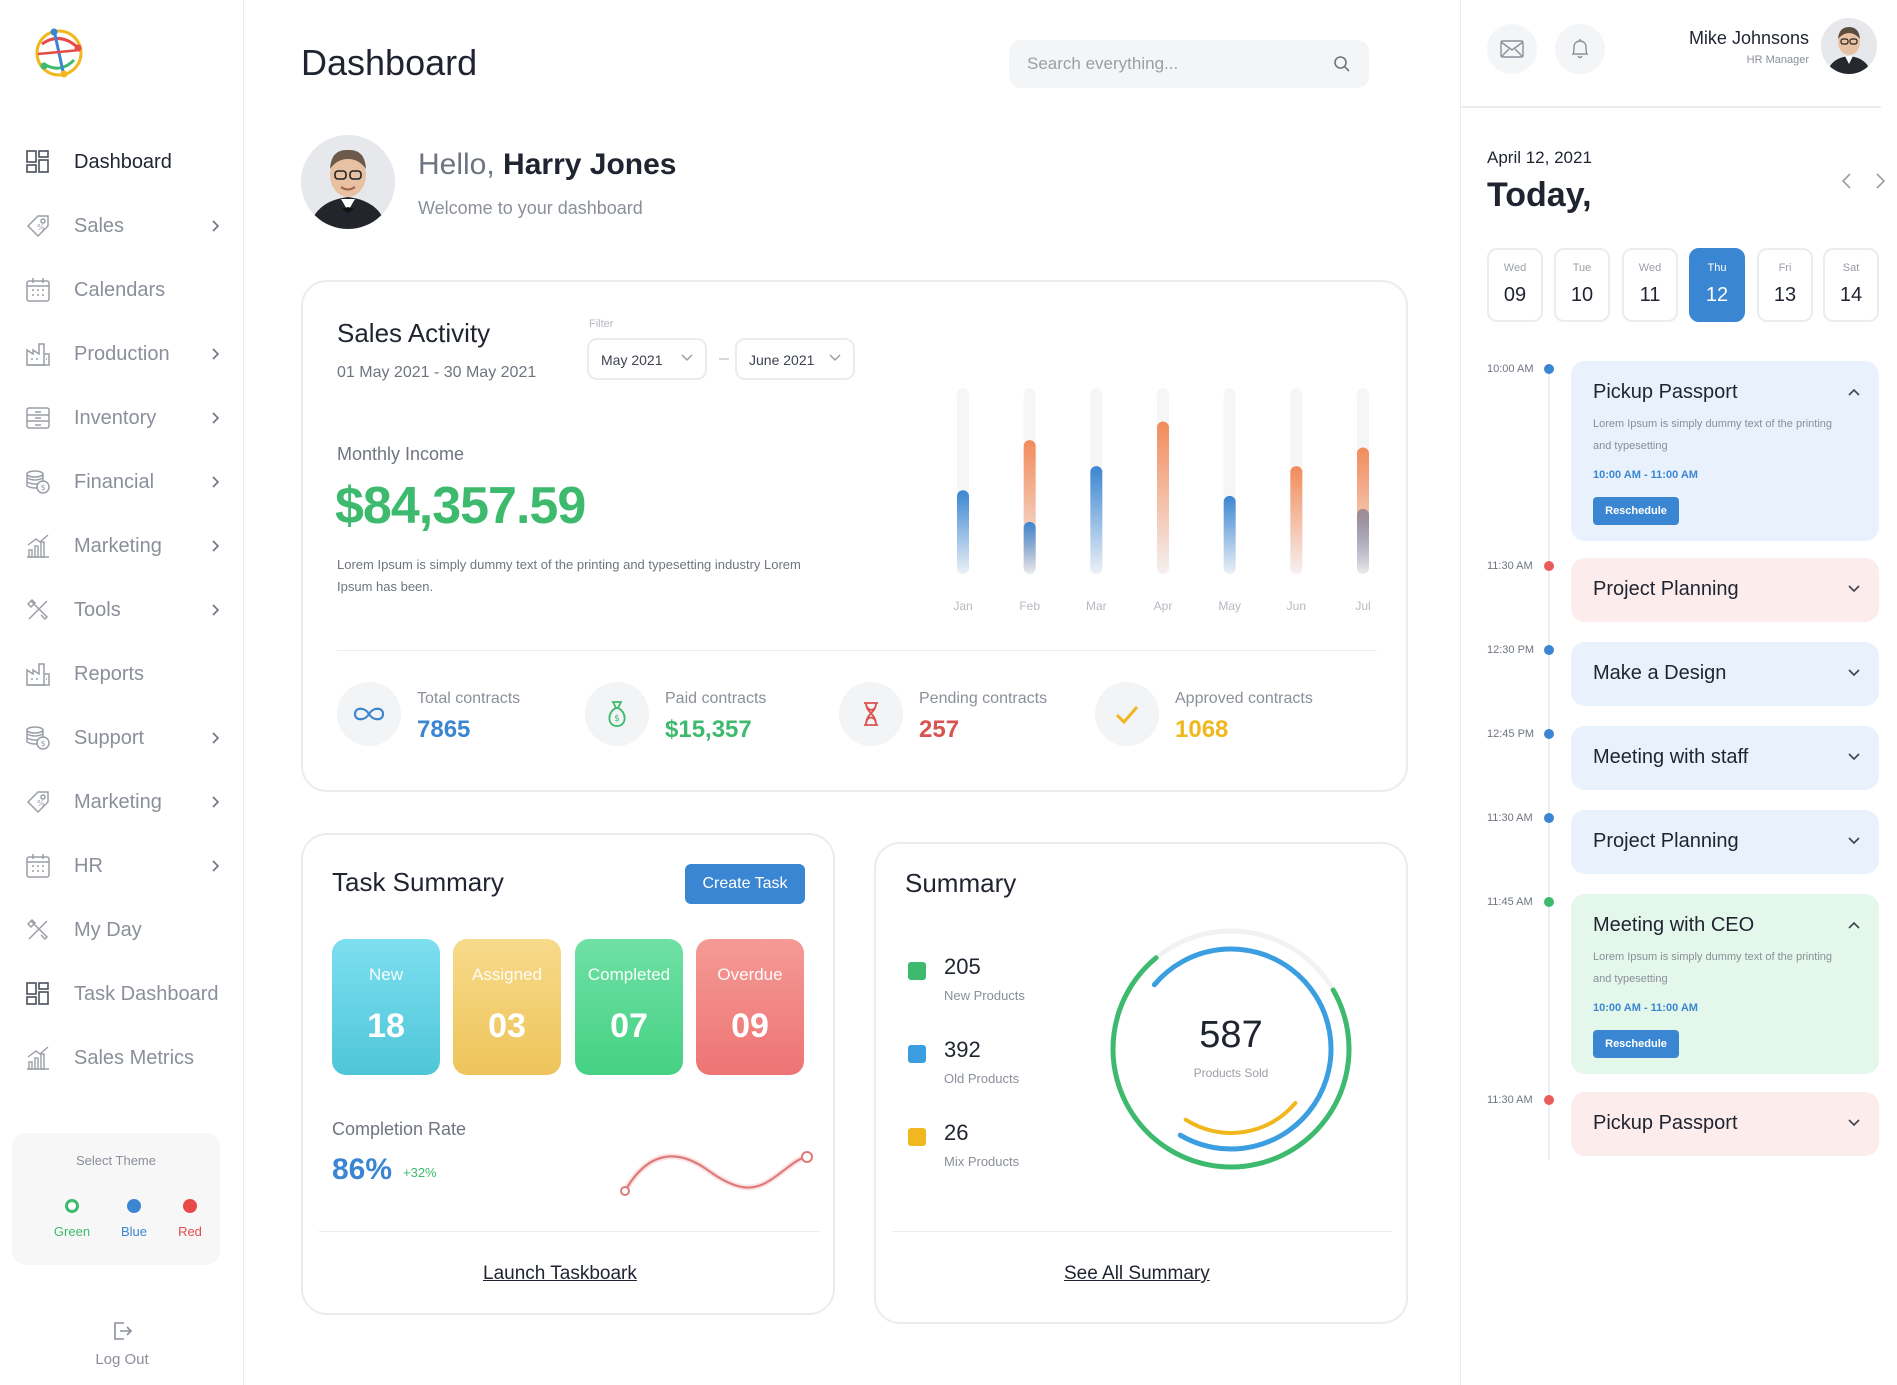 The image size is (1897, 1385). Describe the element at coordinates (122, 290) in the screenshot. I see `sidebar-item-calendars: Calendars` at that location.